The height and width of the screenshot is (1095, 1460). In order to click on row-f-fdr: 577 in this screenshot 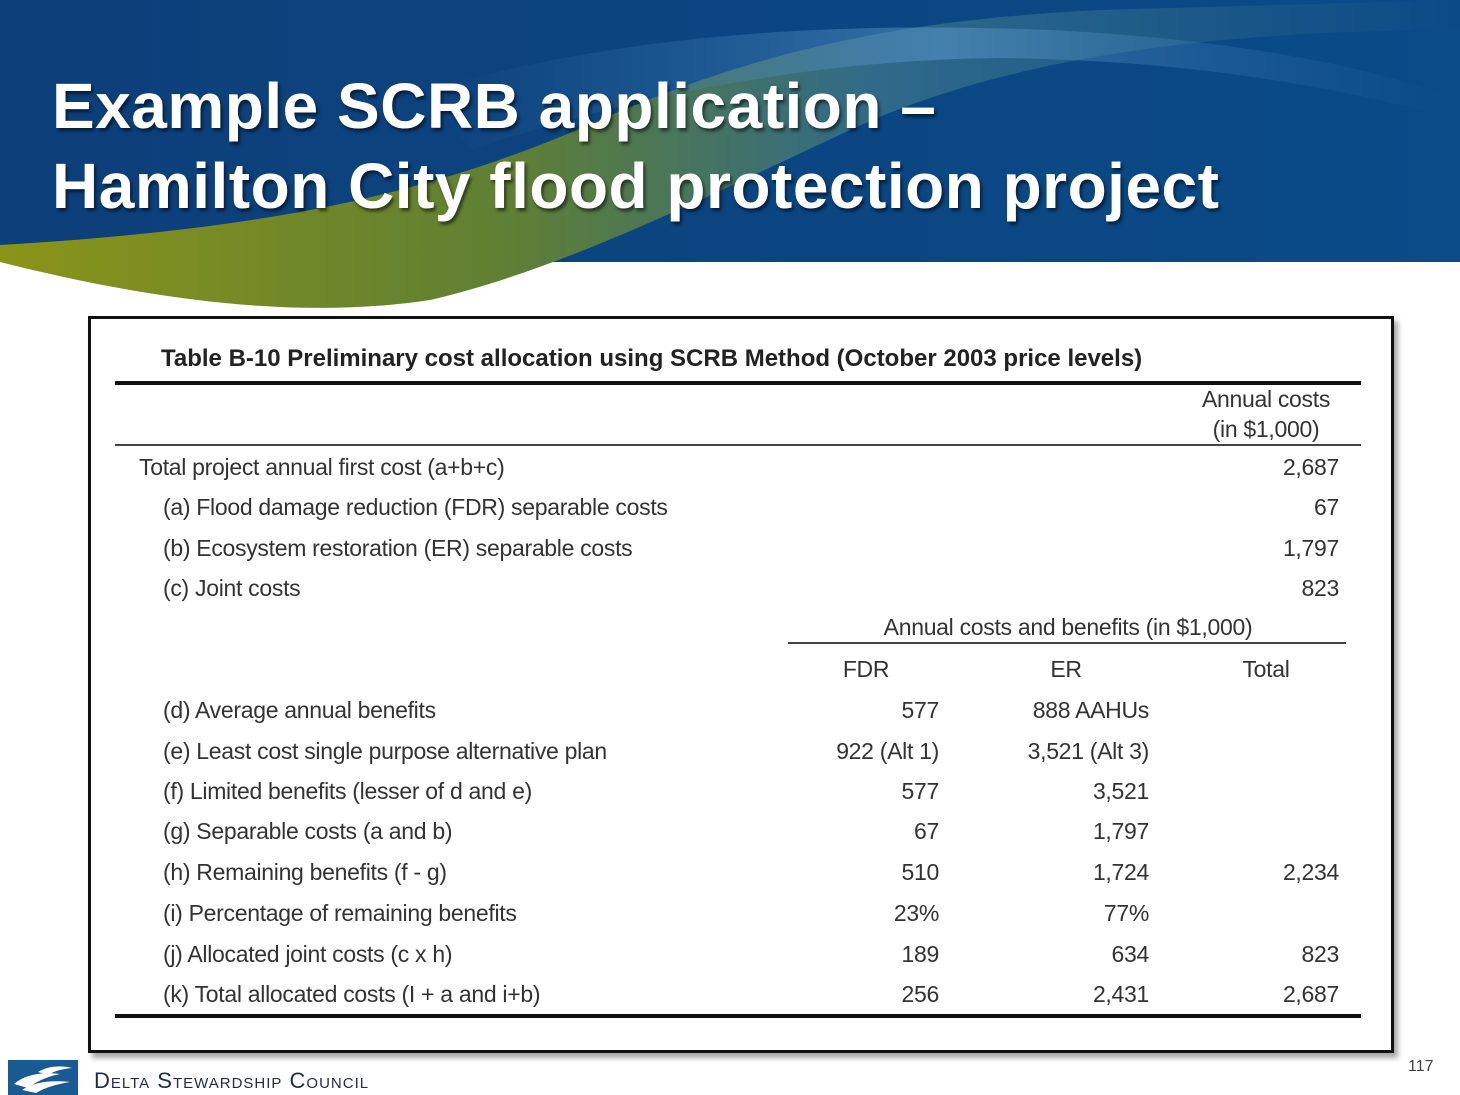, I will do `click(920, 791)`.